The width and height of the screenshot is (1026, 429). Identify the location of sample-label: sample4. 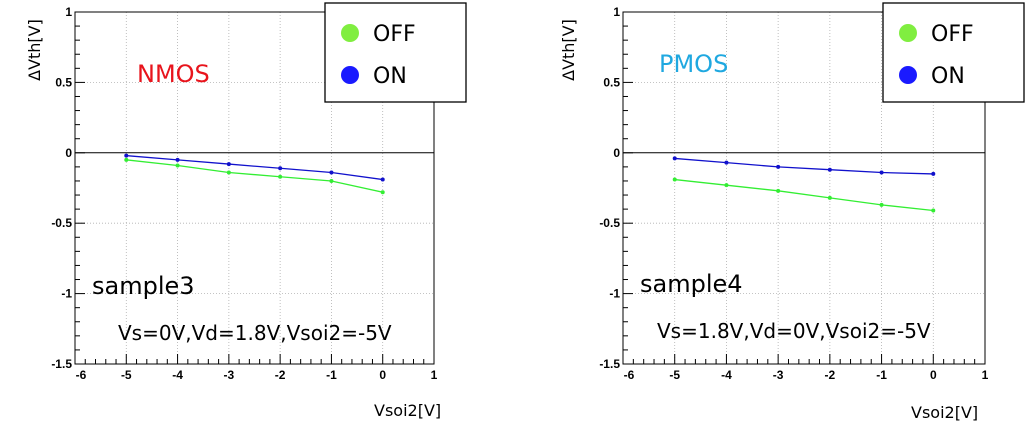
(691, 284).